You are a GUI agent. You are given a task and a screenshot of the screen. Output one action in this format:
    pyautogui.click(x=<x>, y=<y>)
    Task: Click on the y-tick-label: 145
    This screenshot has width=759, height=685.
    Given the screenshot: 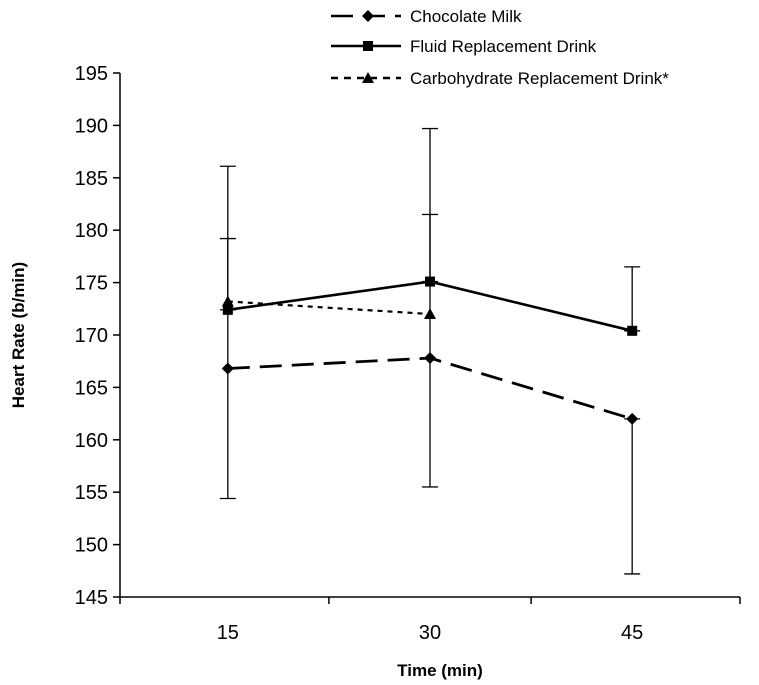 What is the action you would take?
    pyautogui.click(x=91, y=598)
    